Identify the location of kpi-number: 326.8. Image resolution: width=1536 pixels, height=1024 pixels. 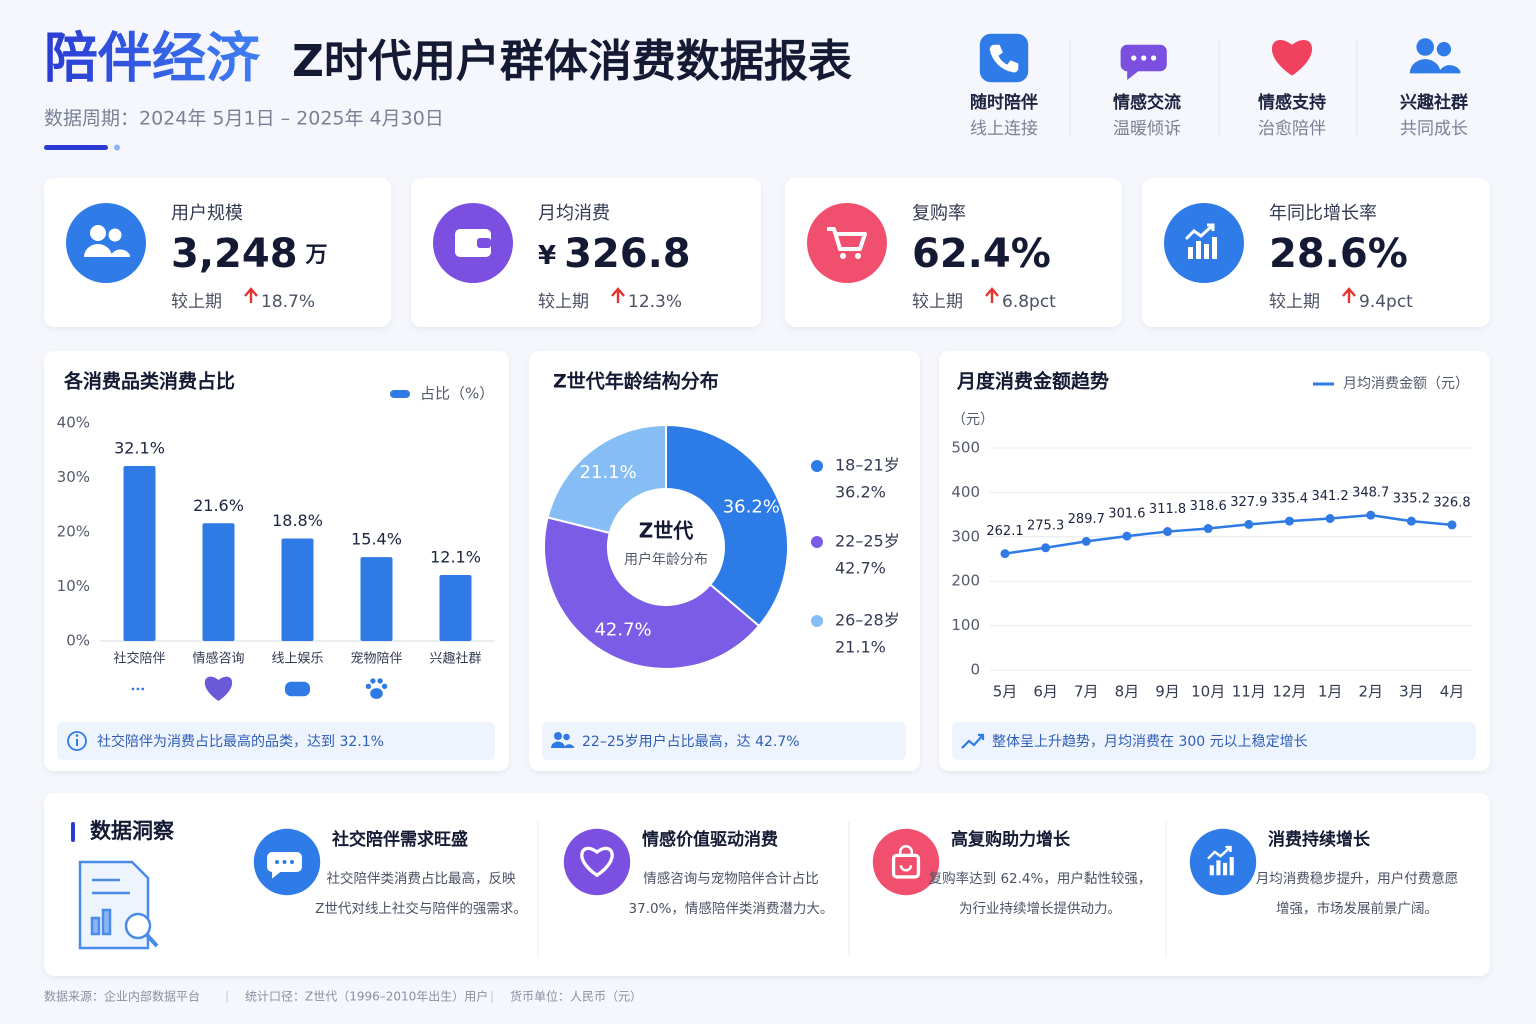
(627, 254).